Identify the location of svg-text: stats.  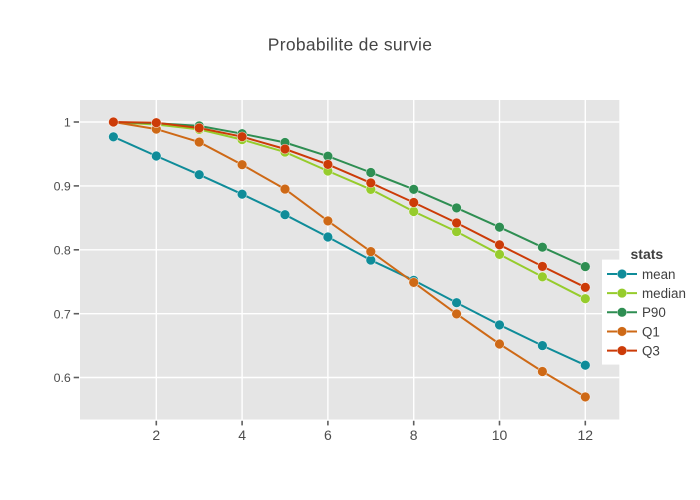
(647, 254).